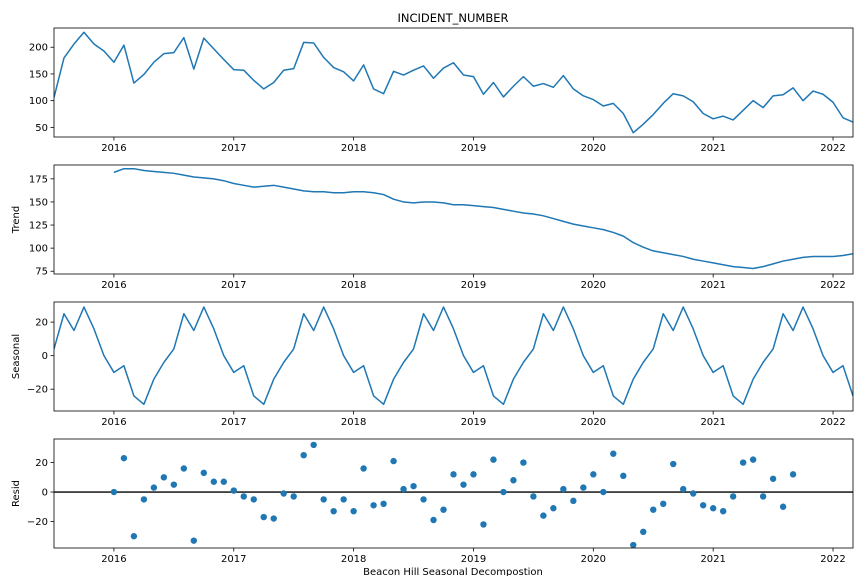  Describe the element at coordinates (16, 493) in the screenshot. I see `y-axis-label: Resid` at that location.